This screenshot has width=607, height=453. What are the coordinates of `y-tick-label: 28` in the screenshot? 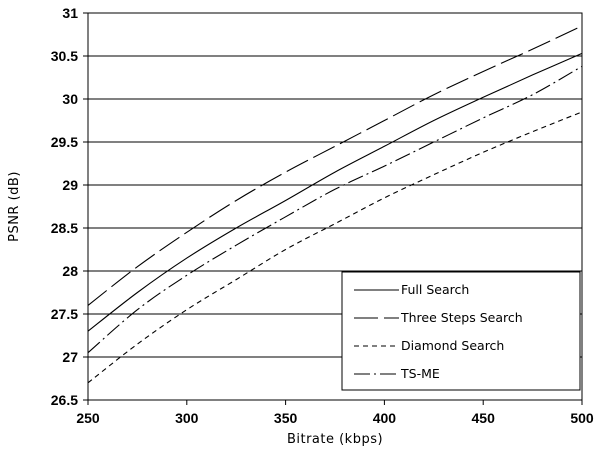 It's located at (70, 271).